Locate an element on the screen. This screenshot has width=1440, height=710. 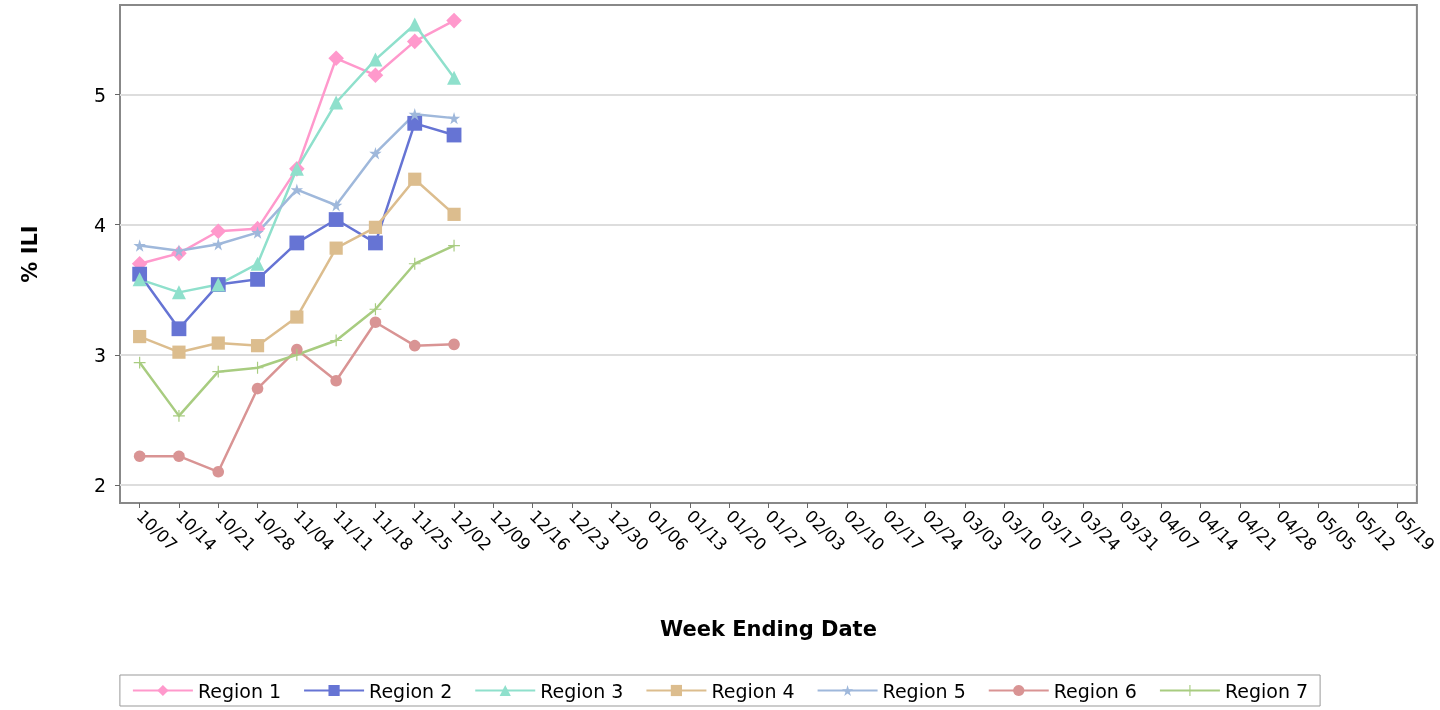
y-tick-label: 5 is located at coordinates (99, 94).